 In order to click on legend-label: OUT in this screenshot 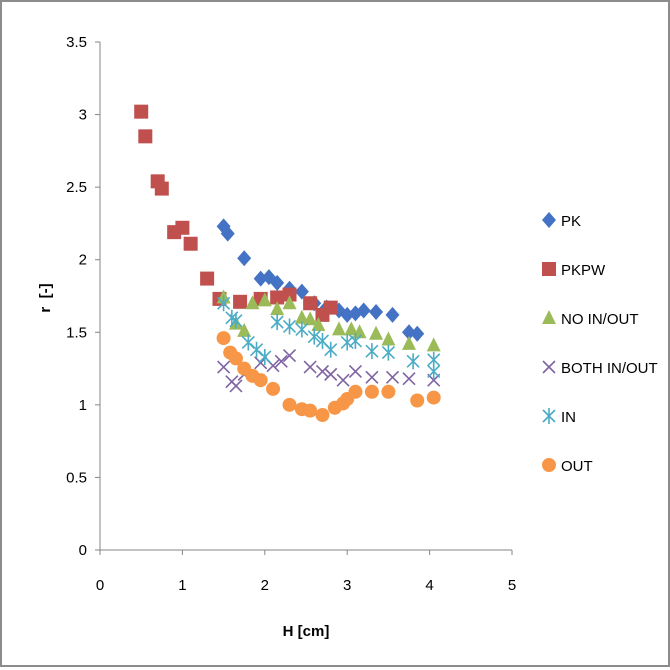, I will do `click(577, 466)`.